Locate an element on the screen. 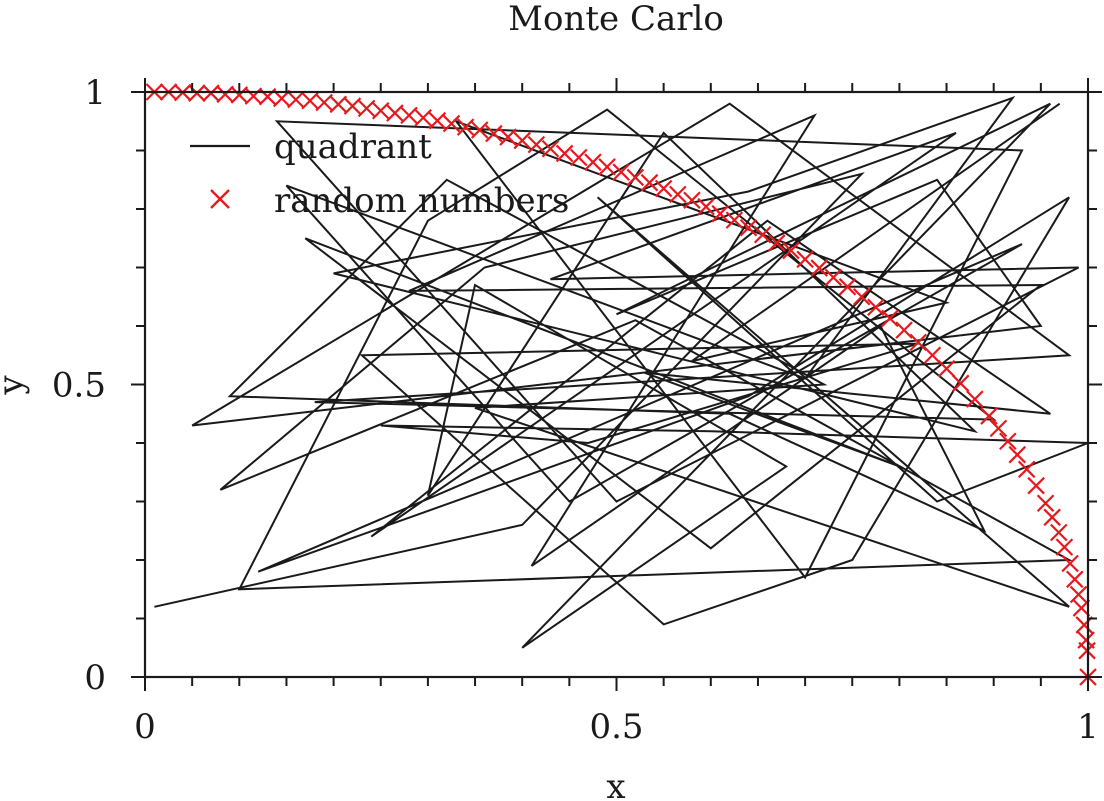  x-tick-label: 1 is located at coordinates (1088, 727).